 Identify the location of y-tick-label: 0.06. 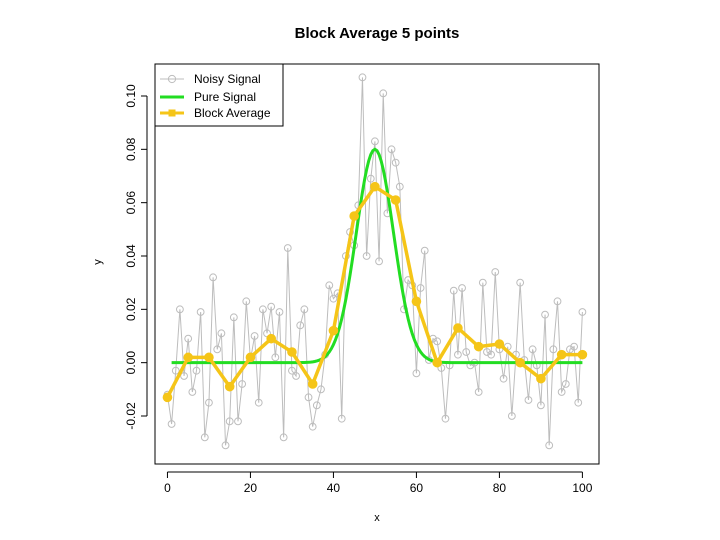
(131, 203).